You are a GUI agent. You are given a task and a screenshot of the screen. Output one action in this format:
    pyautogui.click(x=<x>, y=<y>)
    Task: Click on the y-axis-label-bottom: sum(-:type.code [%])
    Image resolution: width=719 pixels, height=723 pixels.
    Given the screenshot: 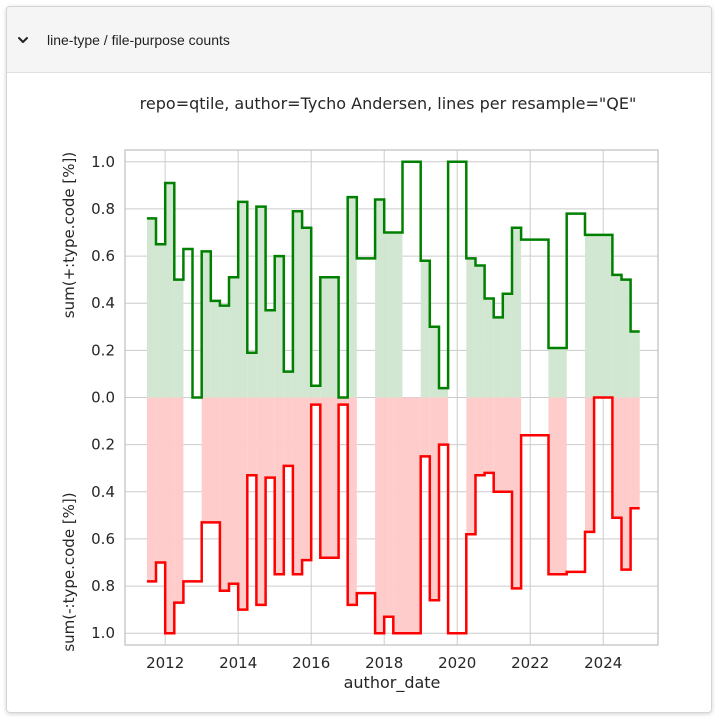 What is the action you would take?
    pyautogui.click(x=69, y=571)
    